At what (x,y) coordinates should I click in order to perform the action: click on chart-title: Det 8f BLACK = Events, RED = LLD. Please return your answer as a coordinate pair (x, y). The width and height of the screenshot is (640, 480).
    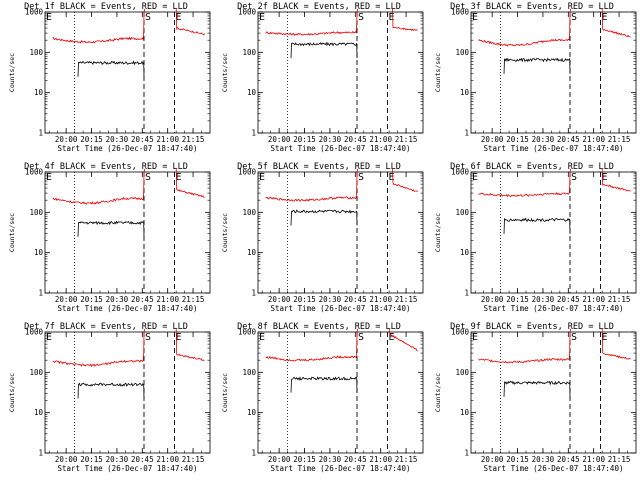
    Looking at the image, I should click on (319, 327).